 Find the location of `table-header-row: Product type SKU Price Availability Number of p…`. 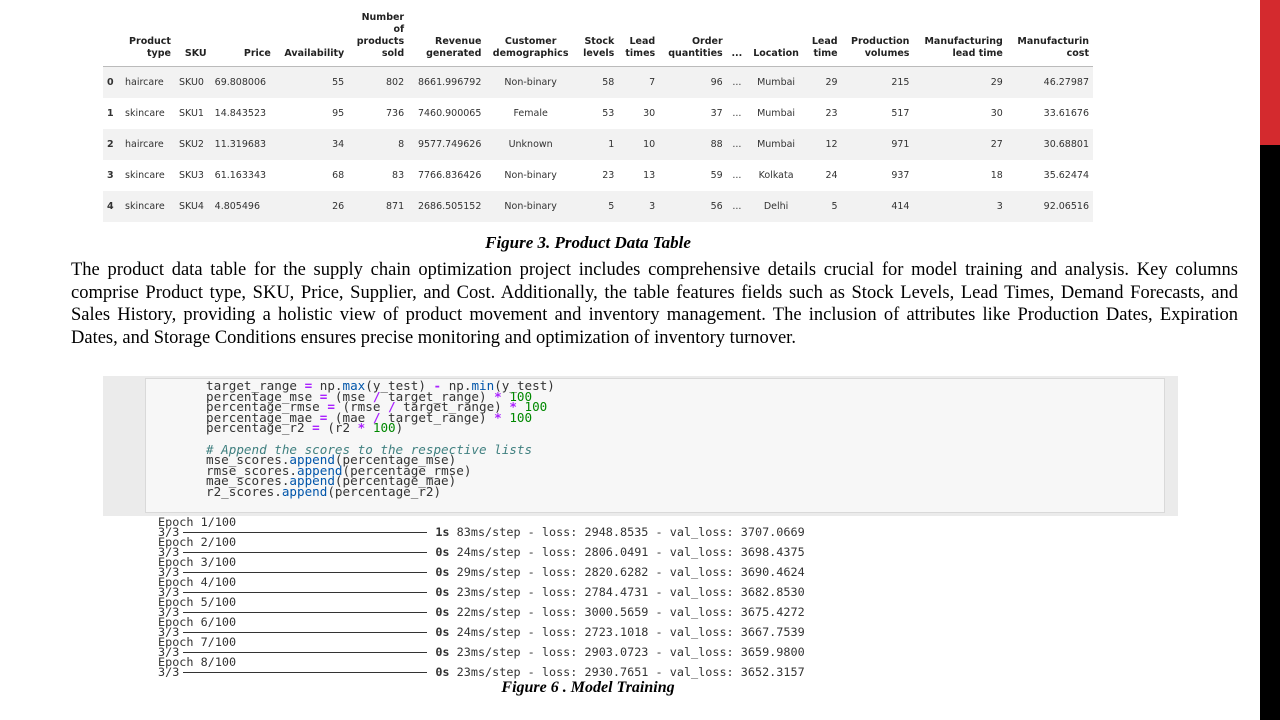

table-header-row: Product type SKU Price Availability Number of p… is located at coordinates (598, 39).